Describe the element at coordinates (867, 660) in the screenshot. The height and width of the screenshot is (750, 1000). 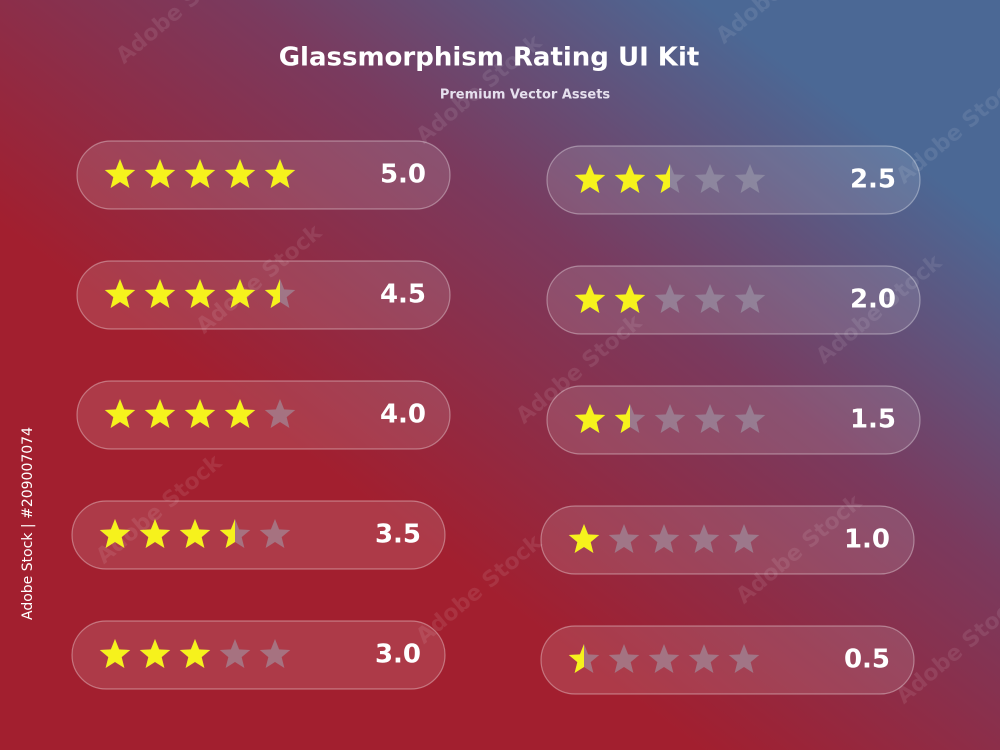
I see `rating-value: 0.5` at that location.